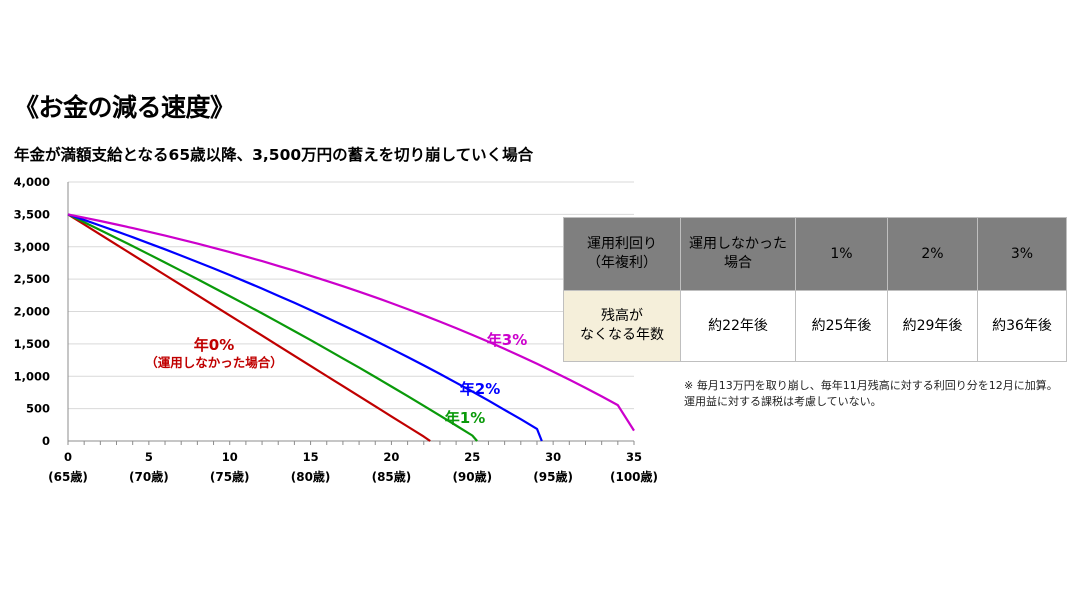 The image size is (1080, 607). Describe the element at coordinates (32, 344) in the screenshot. I see `y-tick-label: 1,500` at that location.